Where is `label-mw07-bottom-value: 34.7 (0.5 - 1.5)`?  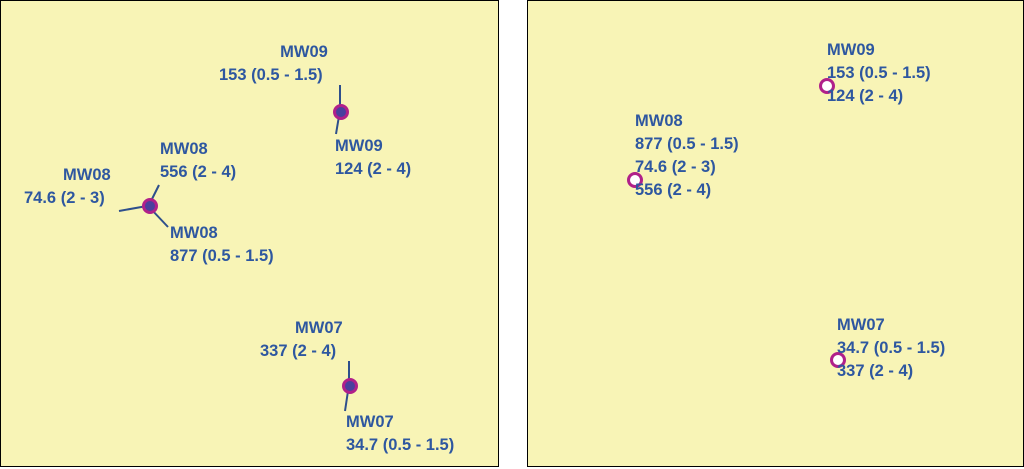 label-mw07-bottom-value: 34.7 (0.5 - 1.5) is located at coordinates (400, 445).